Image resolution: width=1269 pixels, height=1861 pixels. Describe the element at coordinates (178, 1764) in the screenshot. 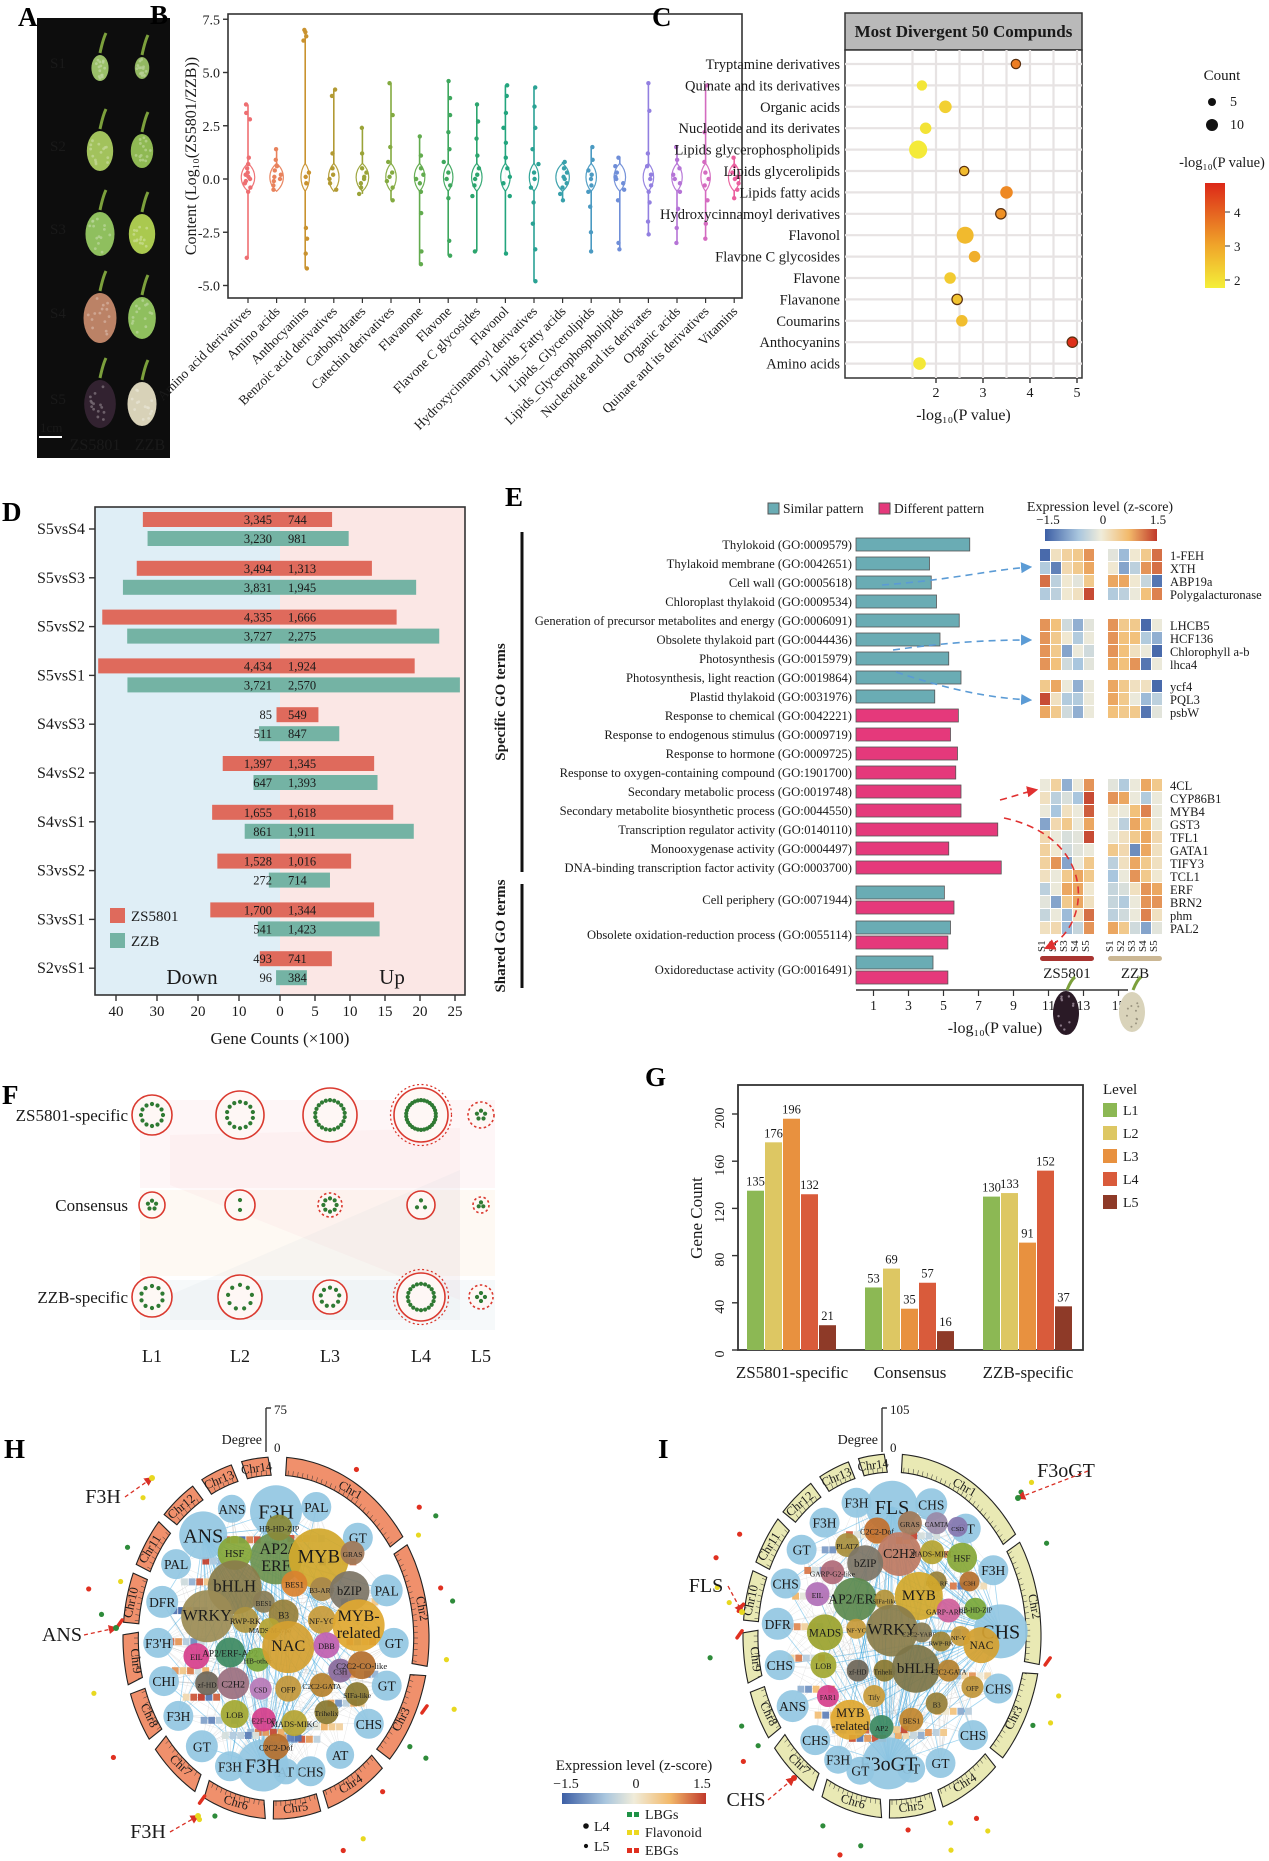

I see `chromosome-arc` at that location.